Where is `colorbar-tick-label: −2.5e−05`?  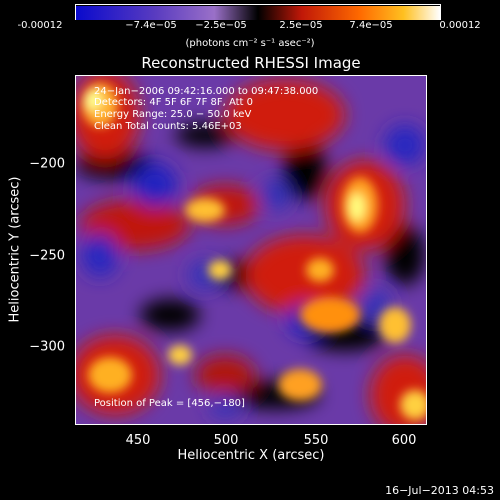 colorbar-tick-label: −2.5e−05 is located at coordinates (221, 25).